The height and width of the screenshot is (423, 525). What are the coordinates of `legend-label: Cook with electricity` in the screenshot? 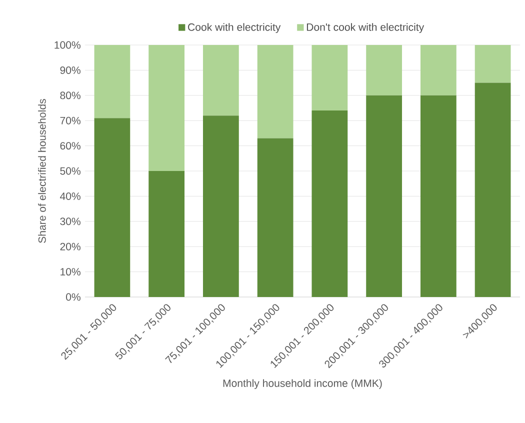 It's located at (234, 28).